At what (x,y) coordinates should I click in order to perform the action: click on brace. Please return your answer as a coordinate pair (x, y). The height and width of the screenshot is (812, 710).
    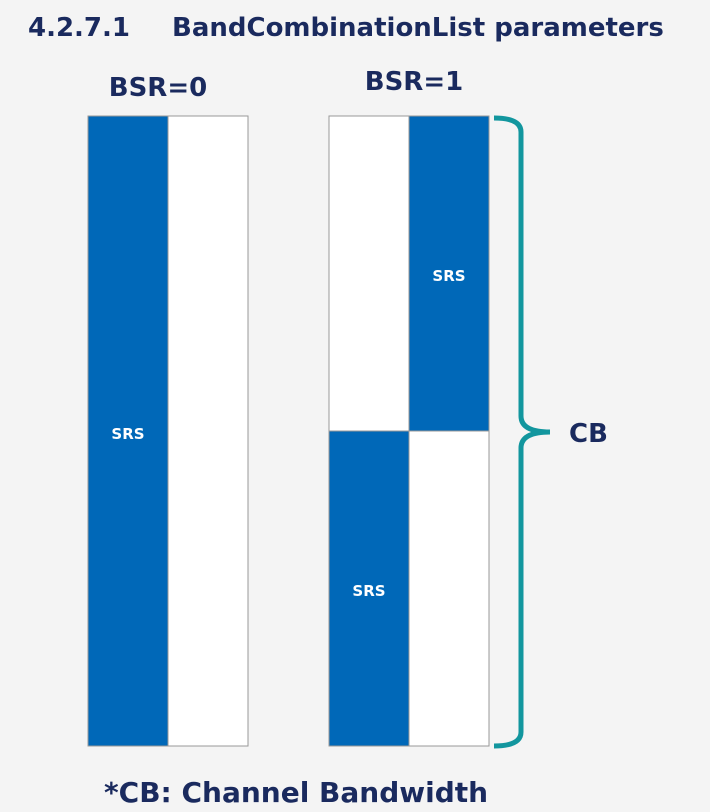
    Looking at the image, I should click on (522, 432).